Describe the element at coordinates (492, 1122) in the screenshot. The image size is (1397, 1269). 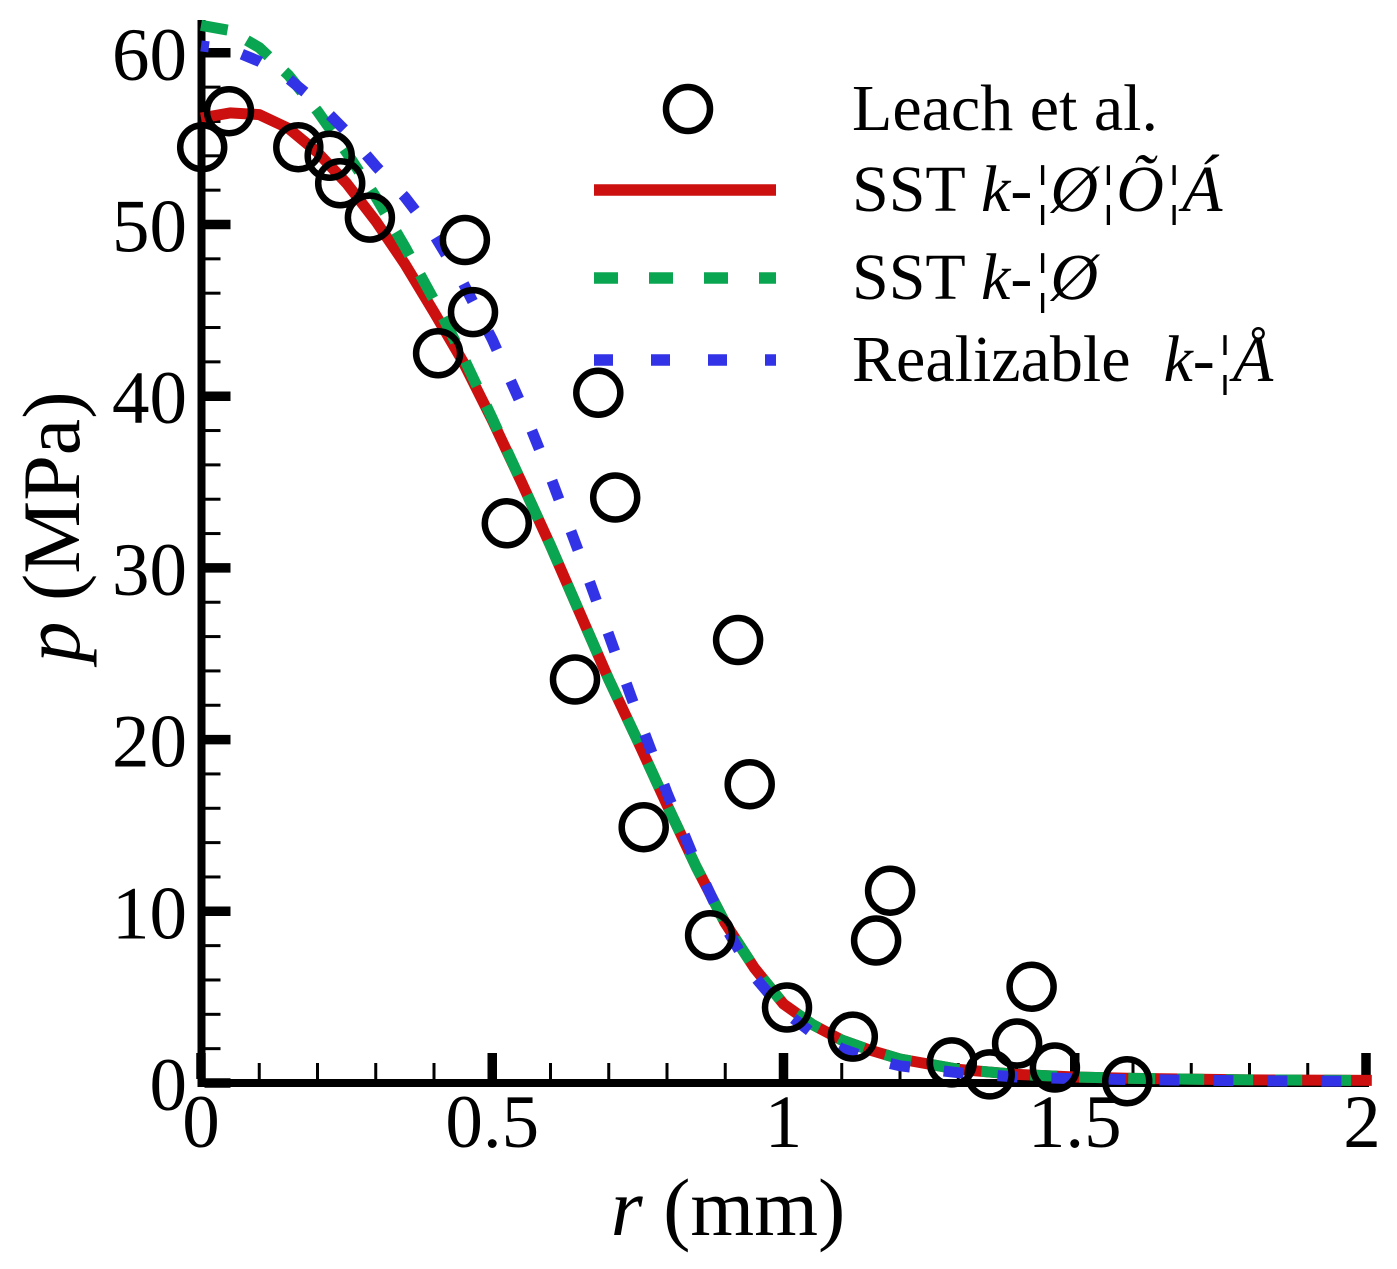
I see `x-tick-label: 0.5` at that location.